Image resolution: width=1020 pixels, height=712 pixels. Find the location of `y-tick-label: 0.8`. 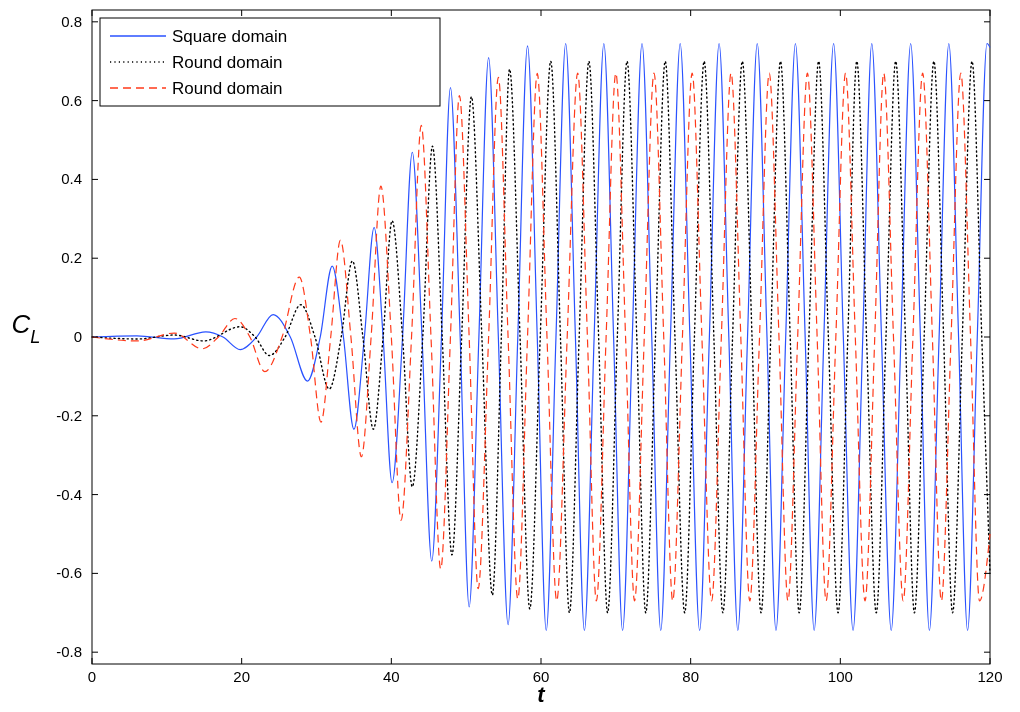

y-tick-label: 0.8 is located at coordinates (71, 21).